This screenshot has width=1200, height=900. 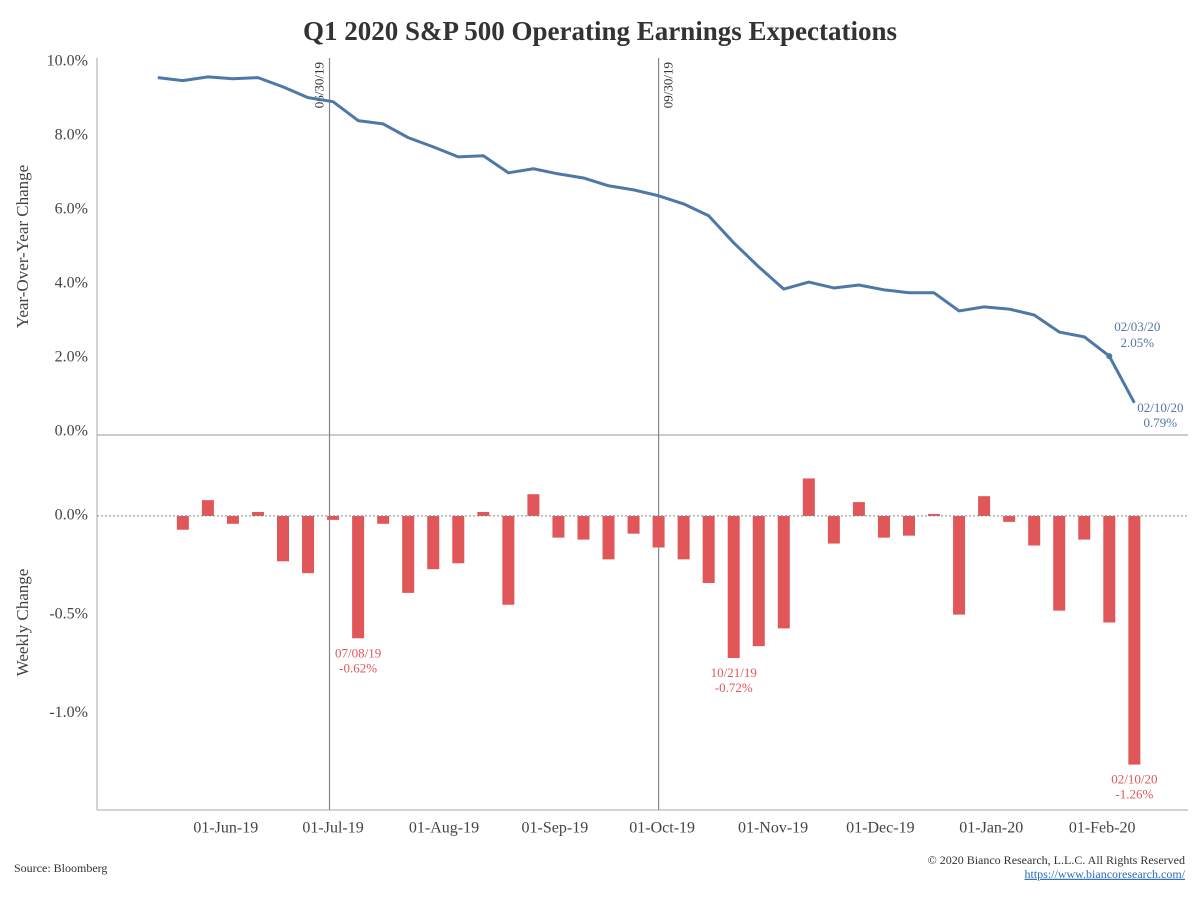 What do you see at coordinates (318, 85) in the screenshot?
I see `reference-label: 06/30/19` at bounding box center [318, 85].